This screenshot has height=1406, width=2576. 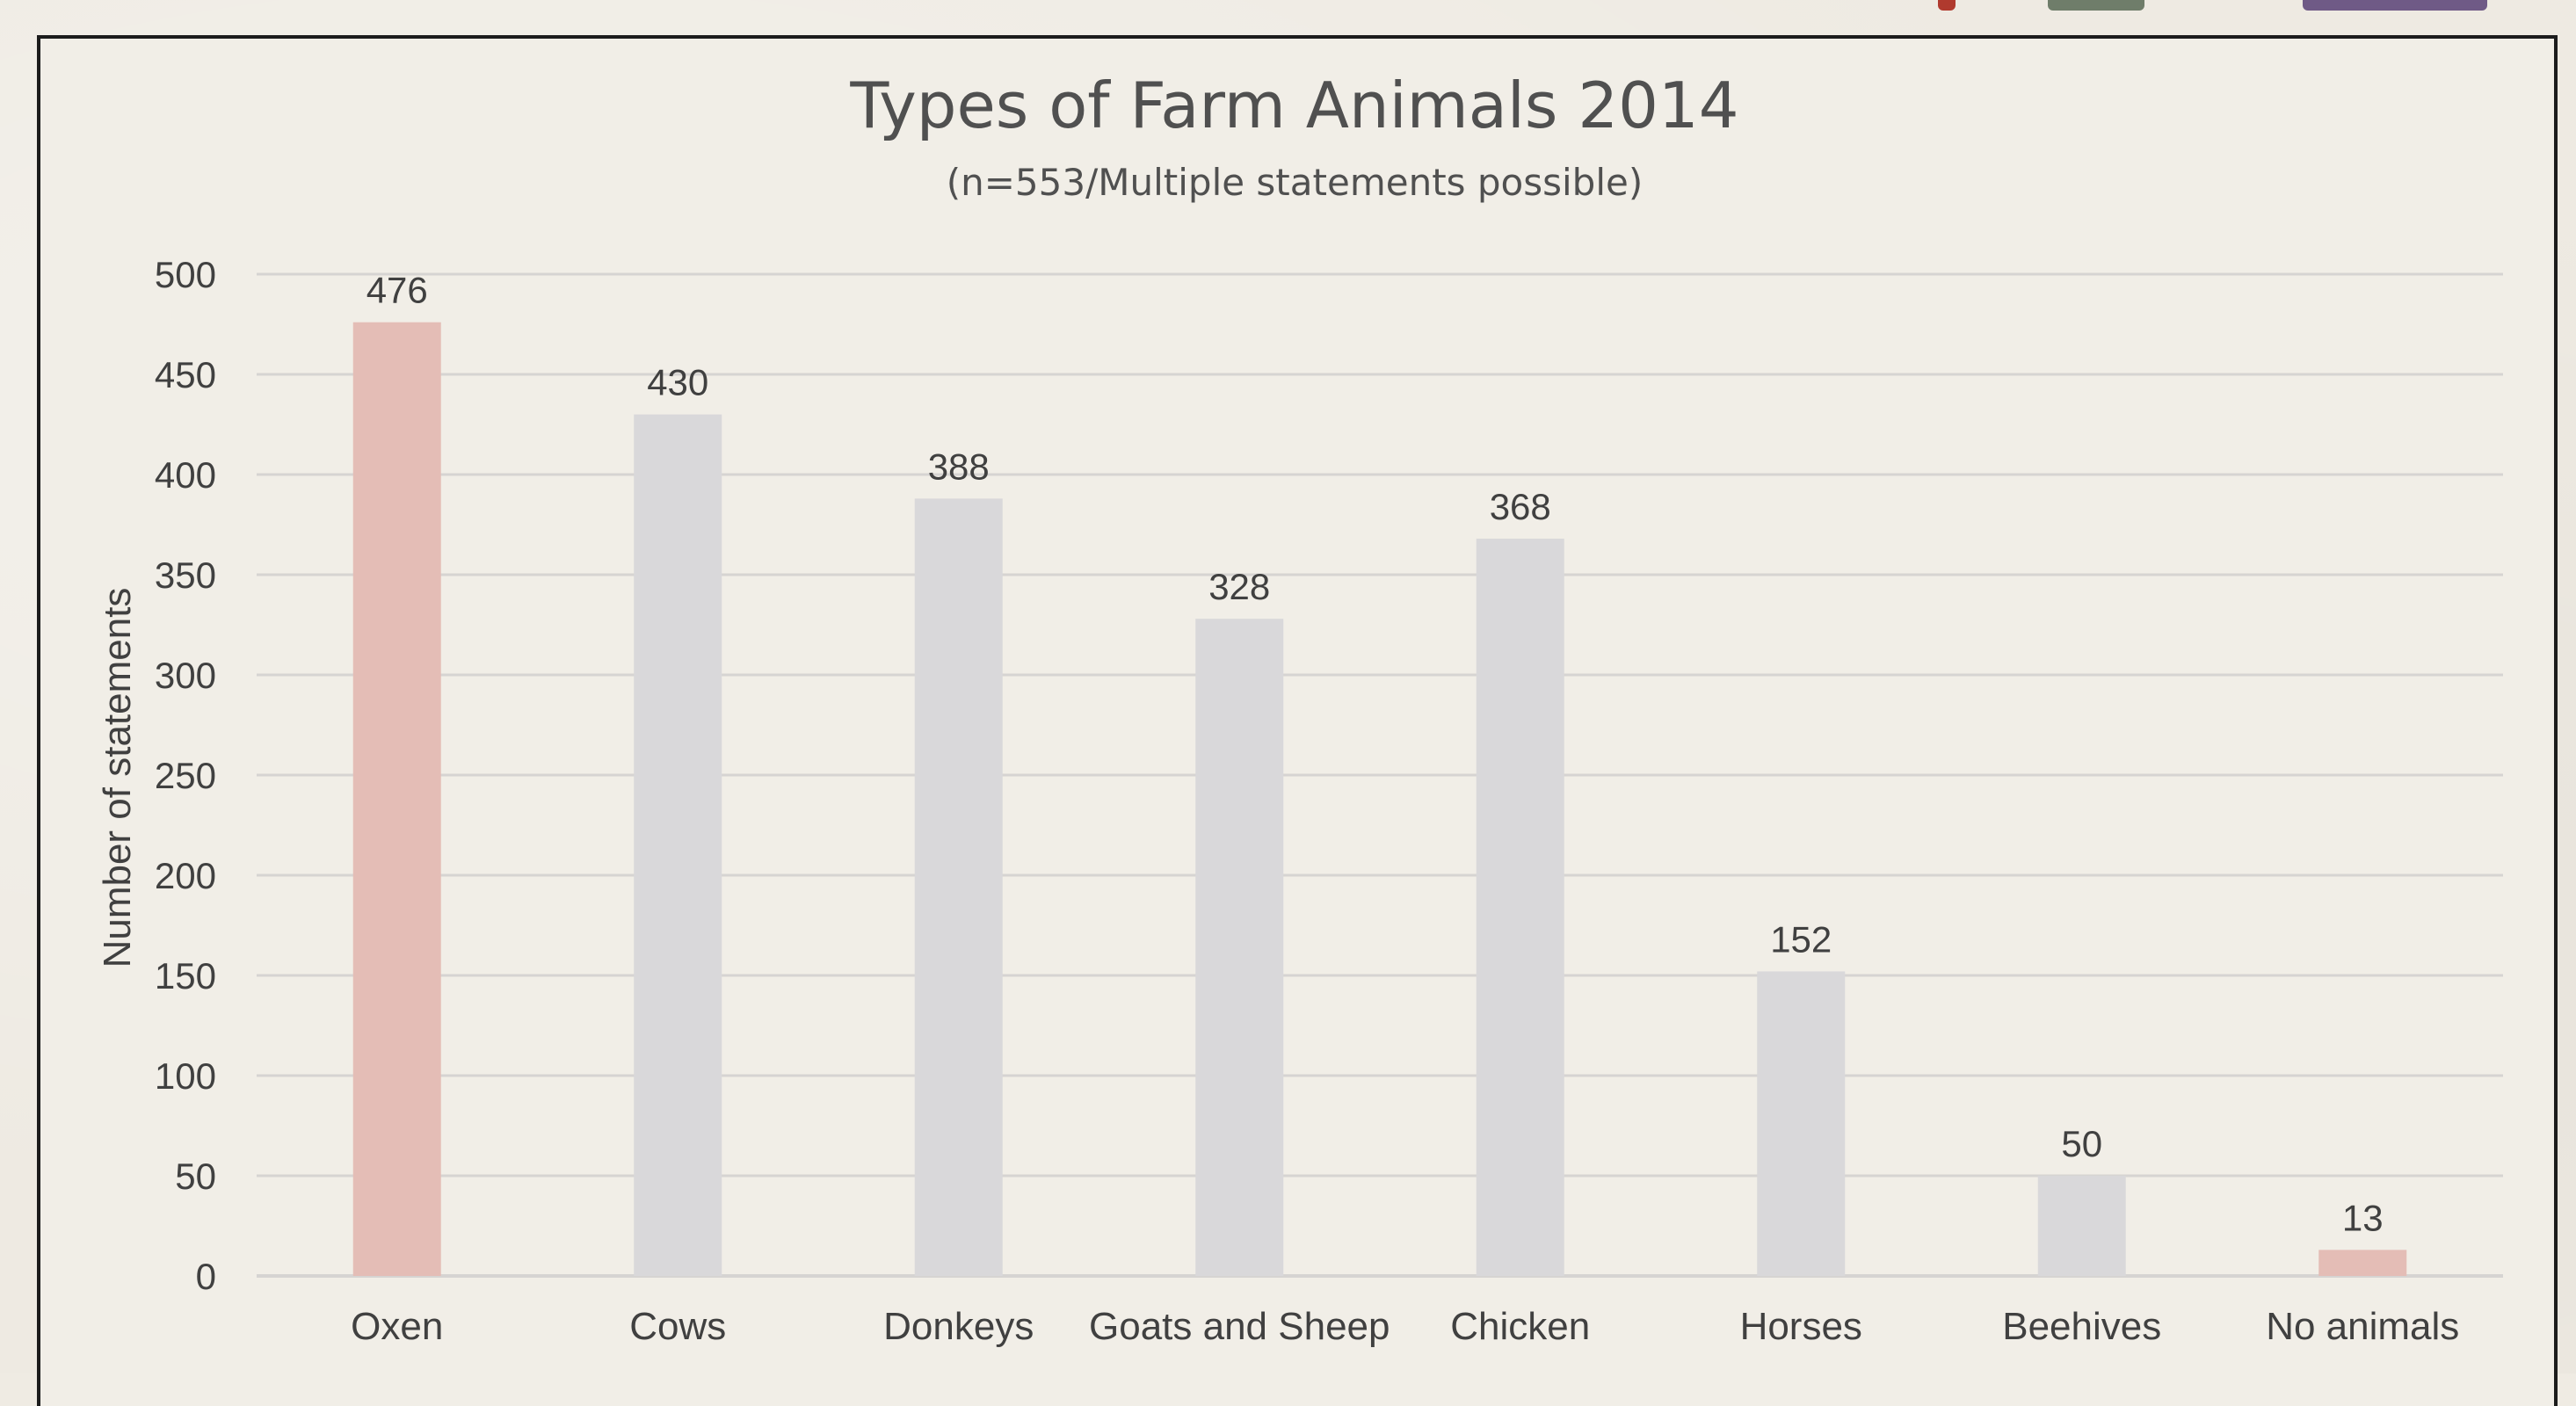 I want to click on data-label: 388, so click(x=959, y=466).